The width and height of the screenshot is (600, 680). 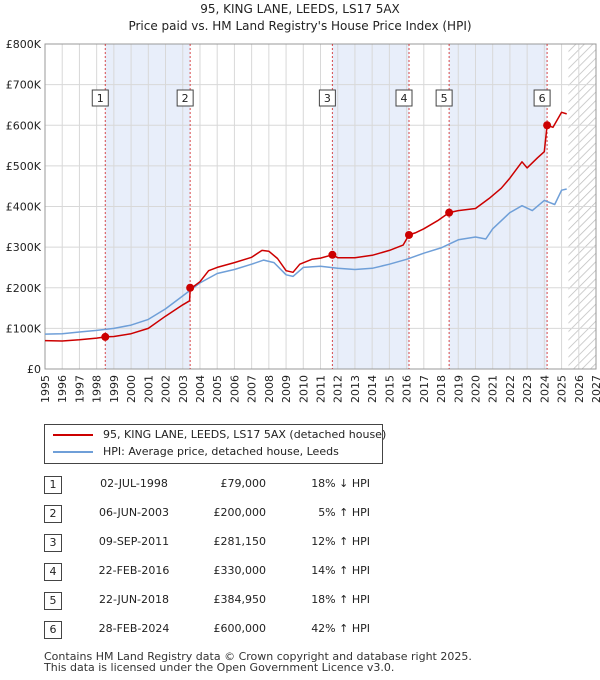 I want to click on sale-number: 6, so click(x=53, y=630).